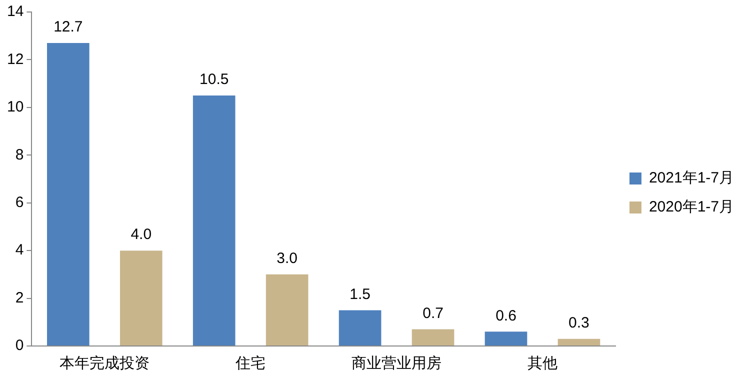  I want to click on text: 4.0, so click(141, 235).